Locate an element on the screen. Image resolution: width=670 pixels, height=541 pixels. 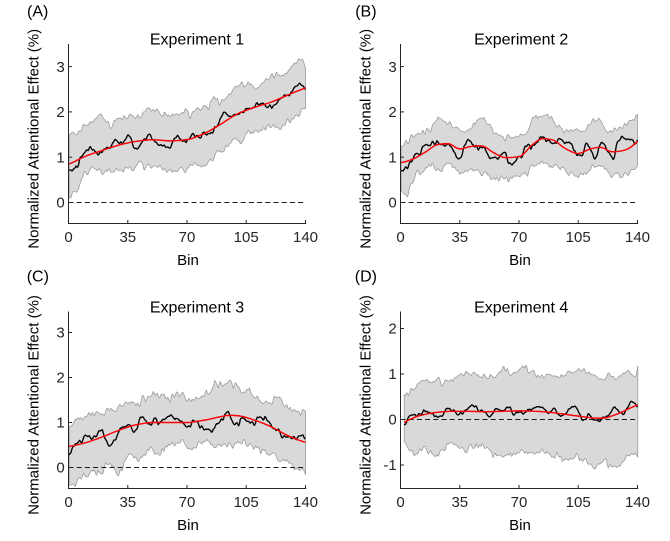
svg-text: (B) is located at coordinates (365, 11).